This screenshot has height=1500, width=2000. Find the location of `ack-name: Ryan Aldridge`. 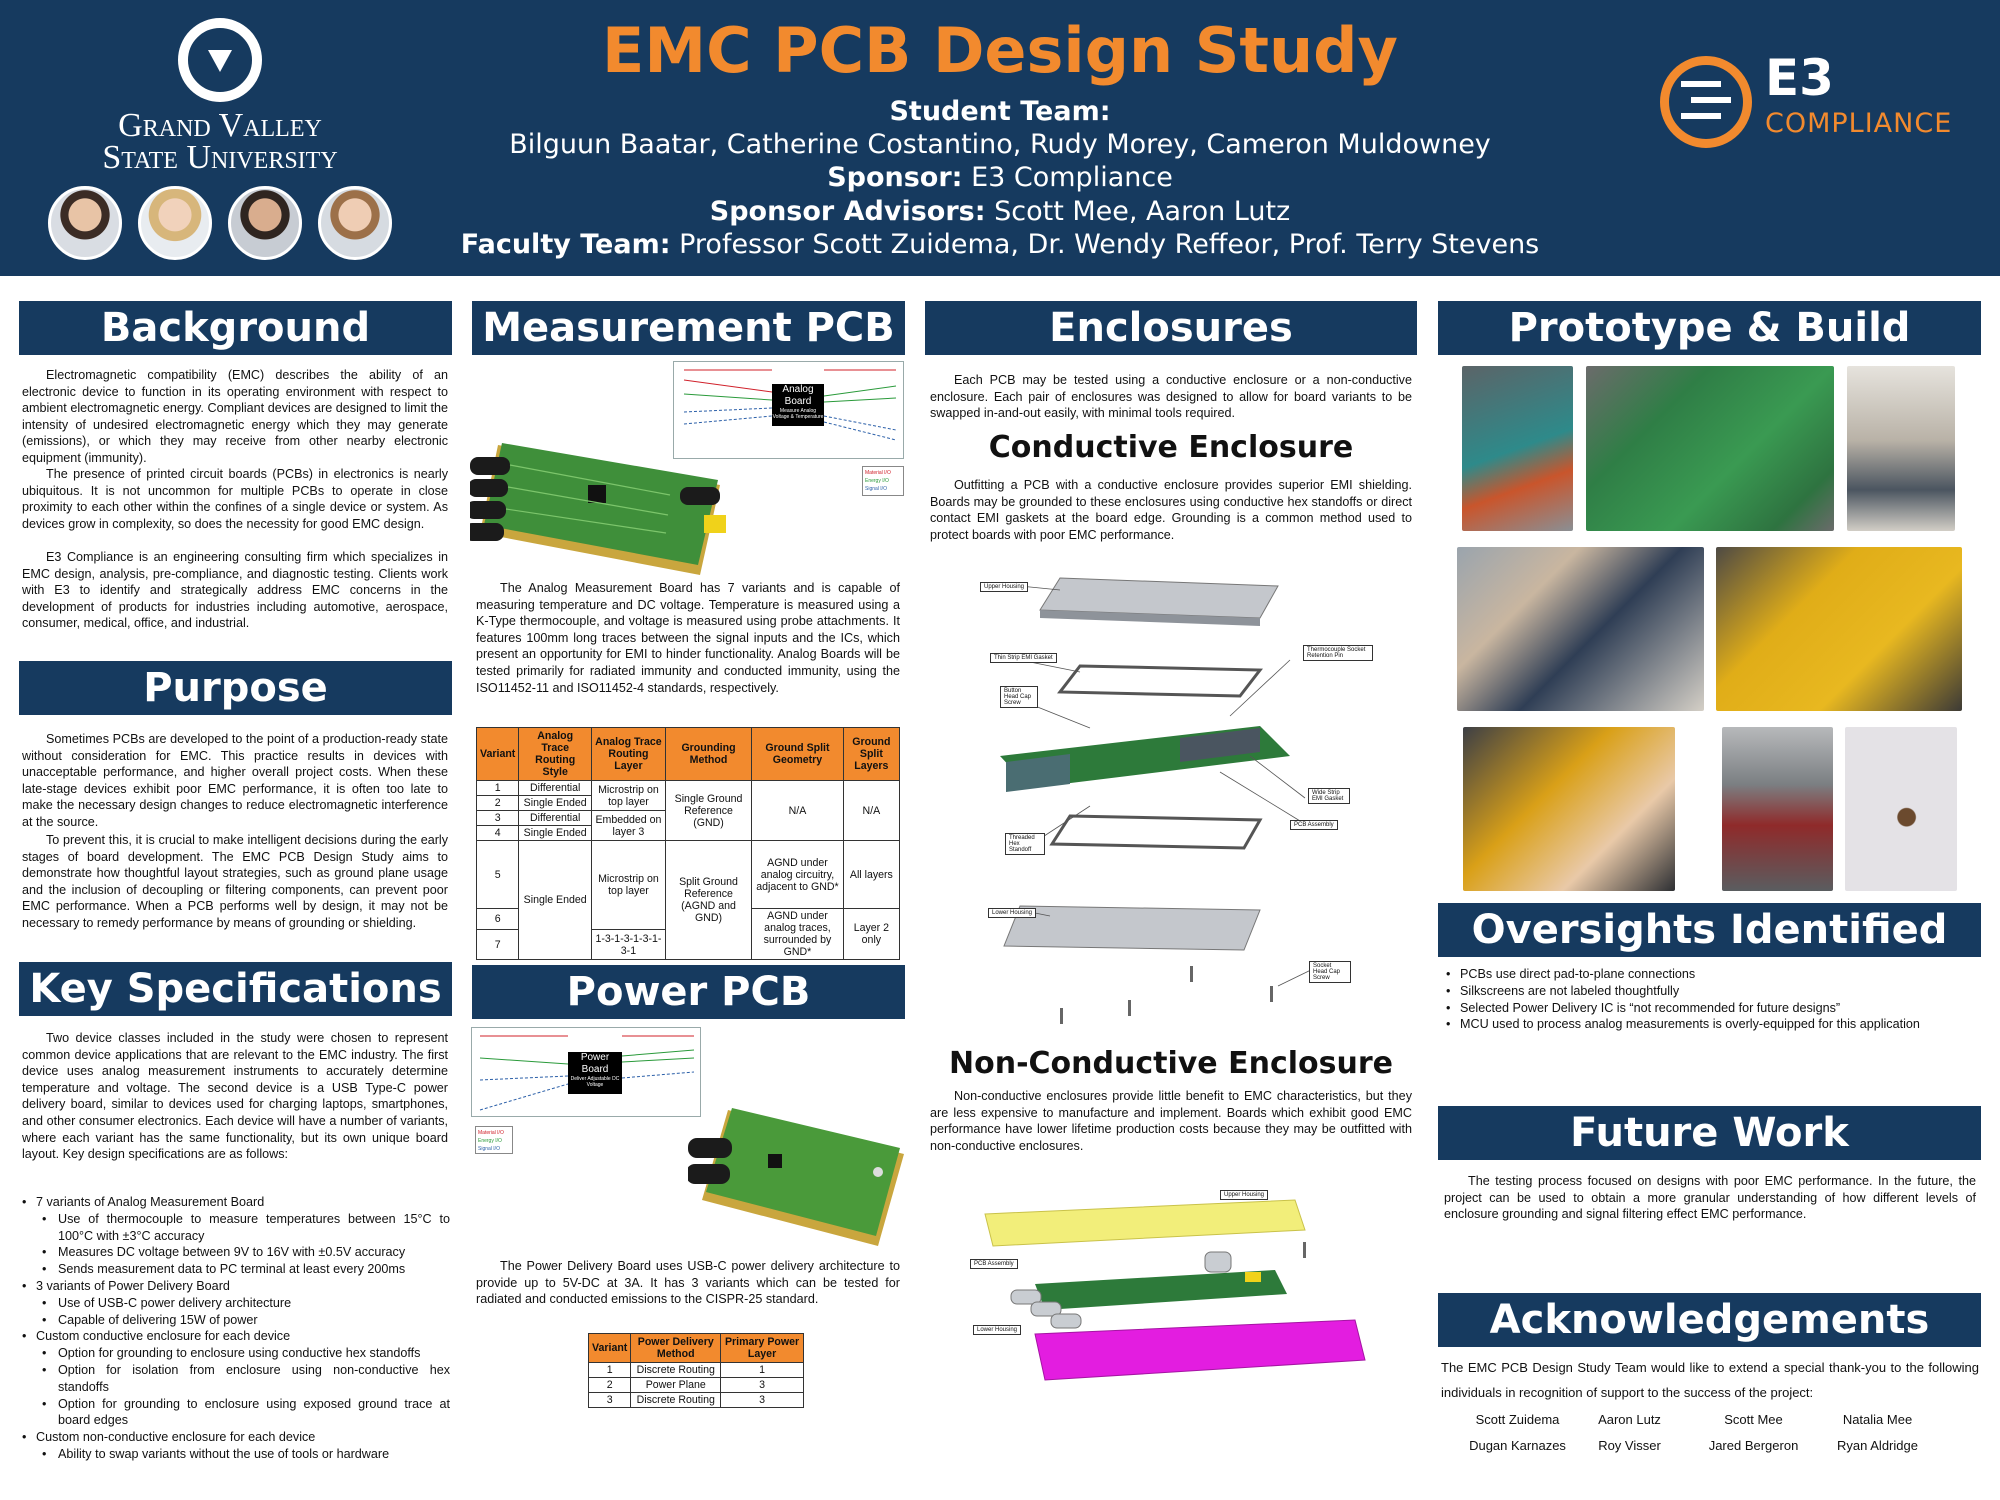

ack-name: Ryan Aldridge is located at coordinates (1877, 1445).